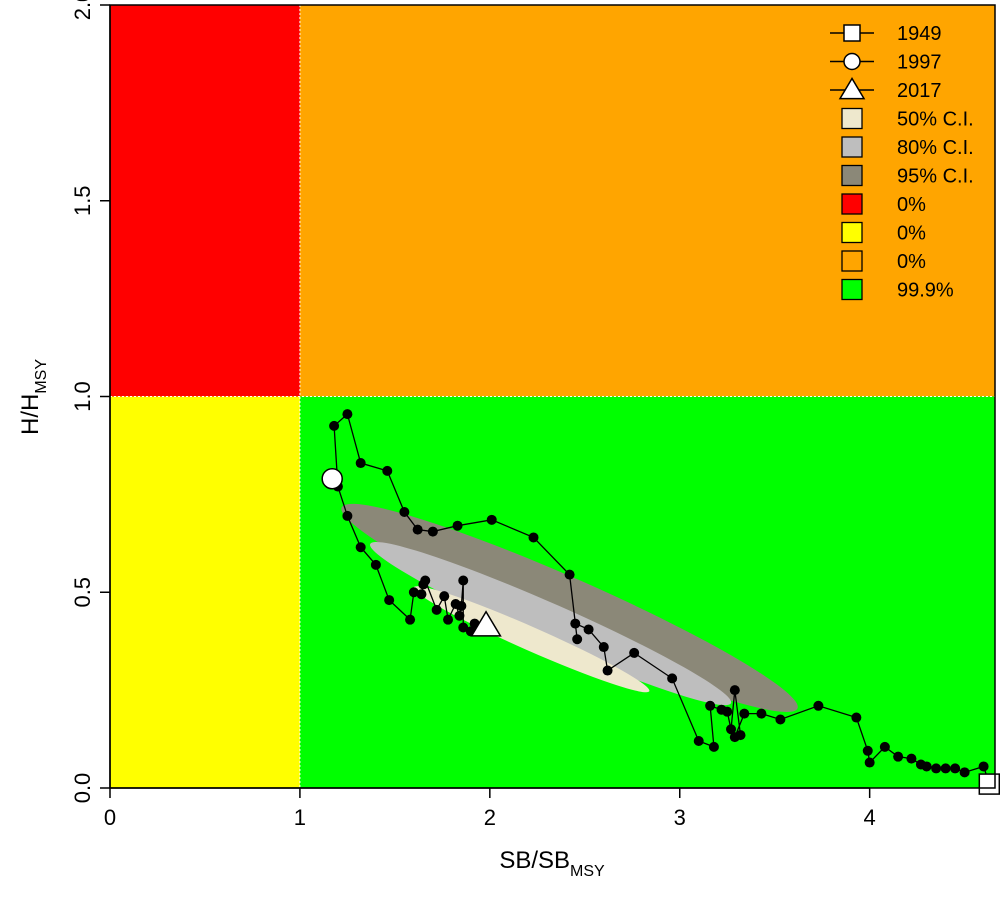 This screenshot has height=900, width=1000. What do you see at coordinates (332, 478) in the screenshot?
I see `marker-1997` at bounding box center [332, 478].